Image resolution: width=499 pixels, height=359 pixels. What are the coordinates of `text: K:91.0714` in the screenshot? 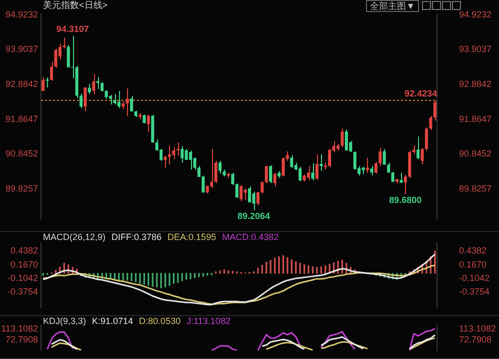 It's located at (113, 321).